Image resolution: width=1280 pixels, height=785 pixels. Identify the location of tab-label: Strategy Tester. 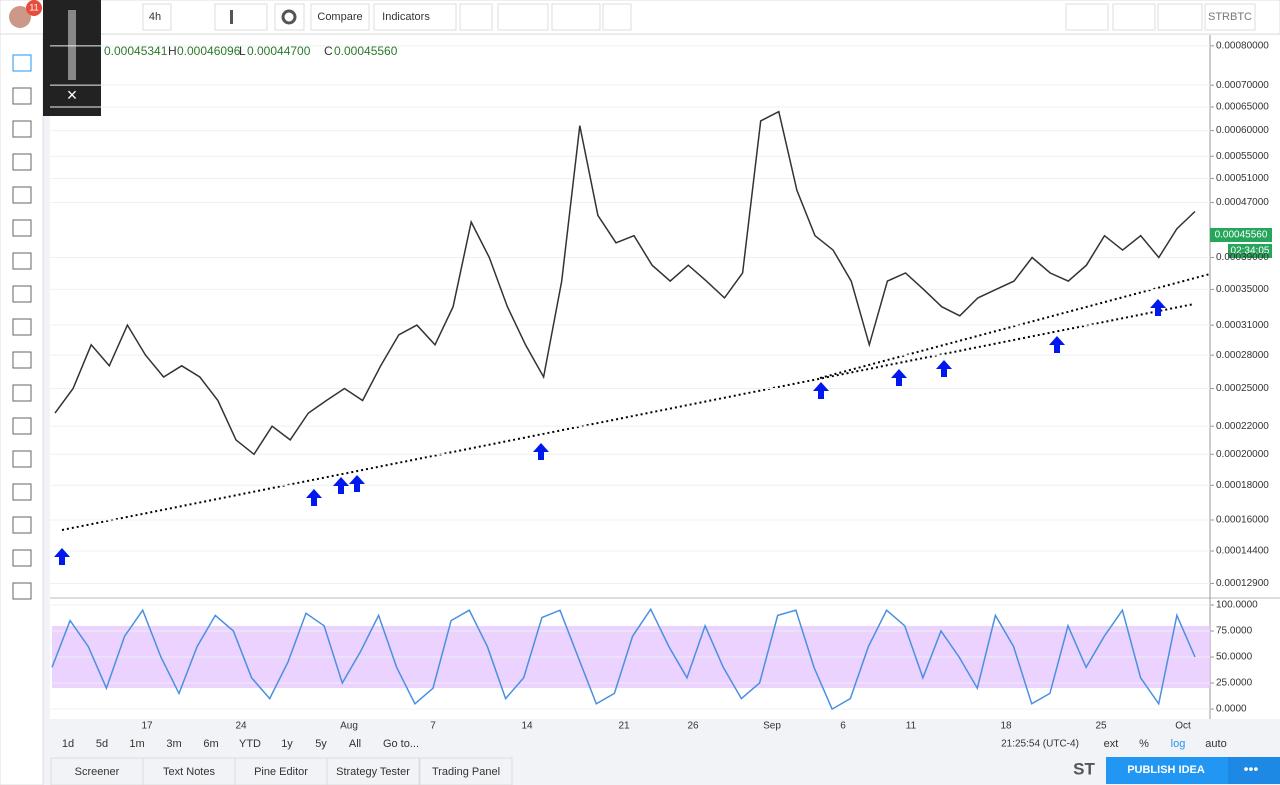
(373, 772).